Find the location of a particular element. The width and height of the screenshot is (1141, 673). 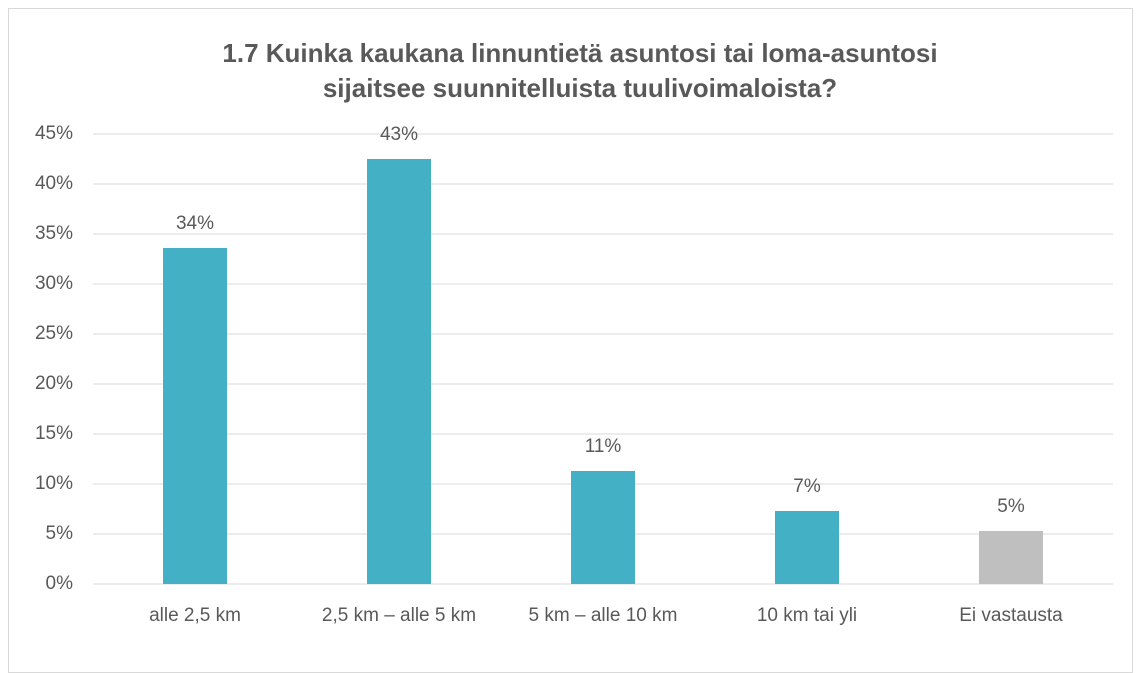

data-label: 11% is located at coordinates (603, 446).